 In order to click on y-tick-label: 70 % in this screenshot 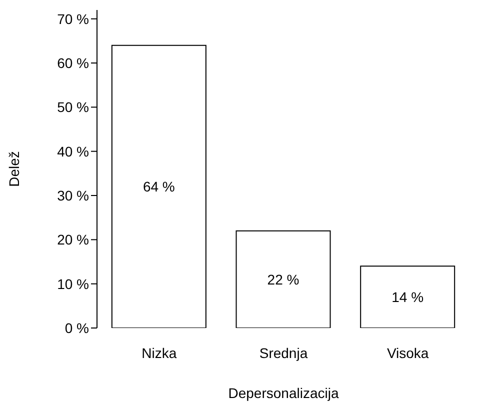, I will do `click(73, 18)`.